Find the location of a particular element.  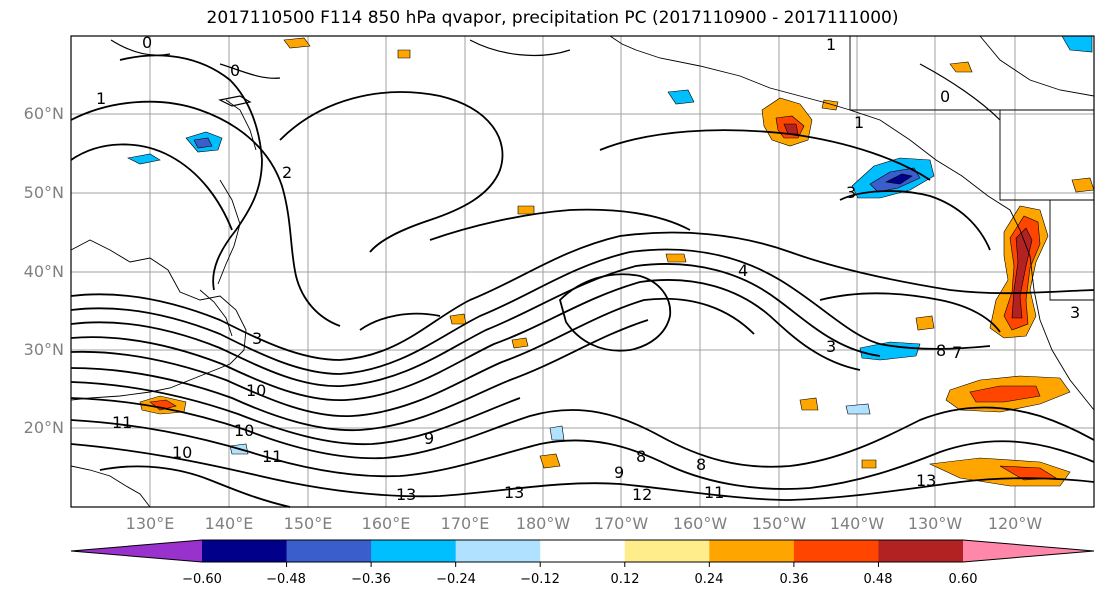

colorbar-tick-label: −0.12 is located at coordinates (540, 579).